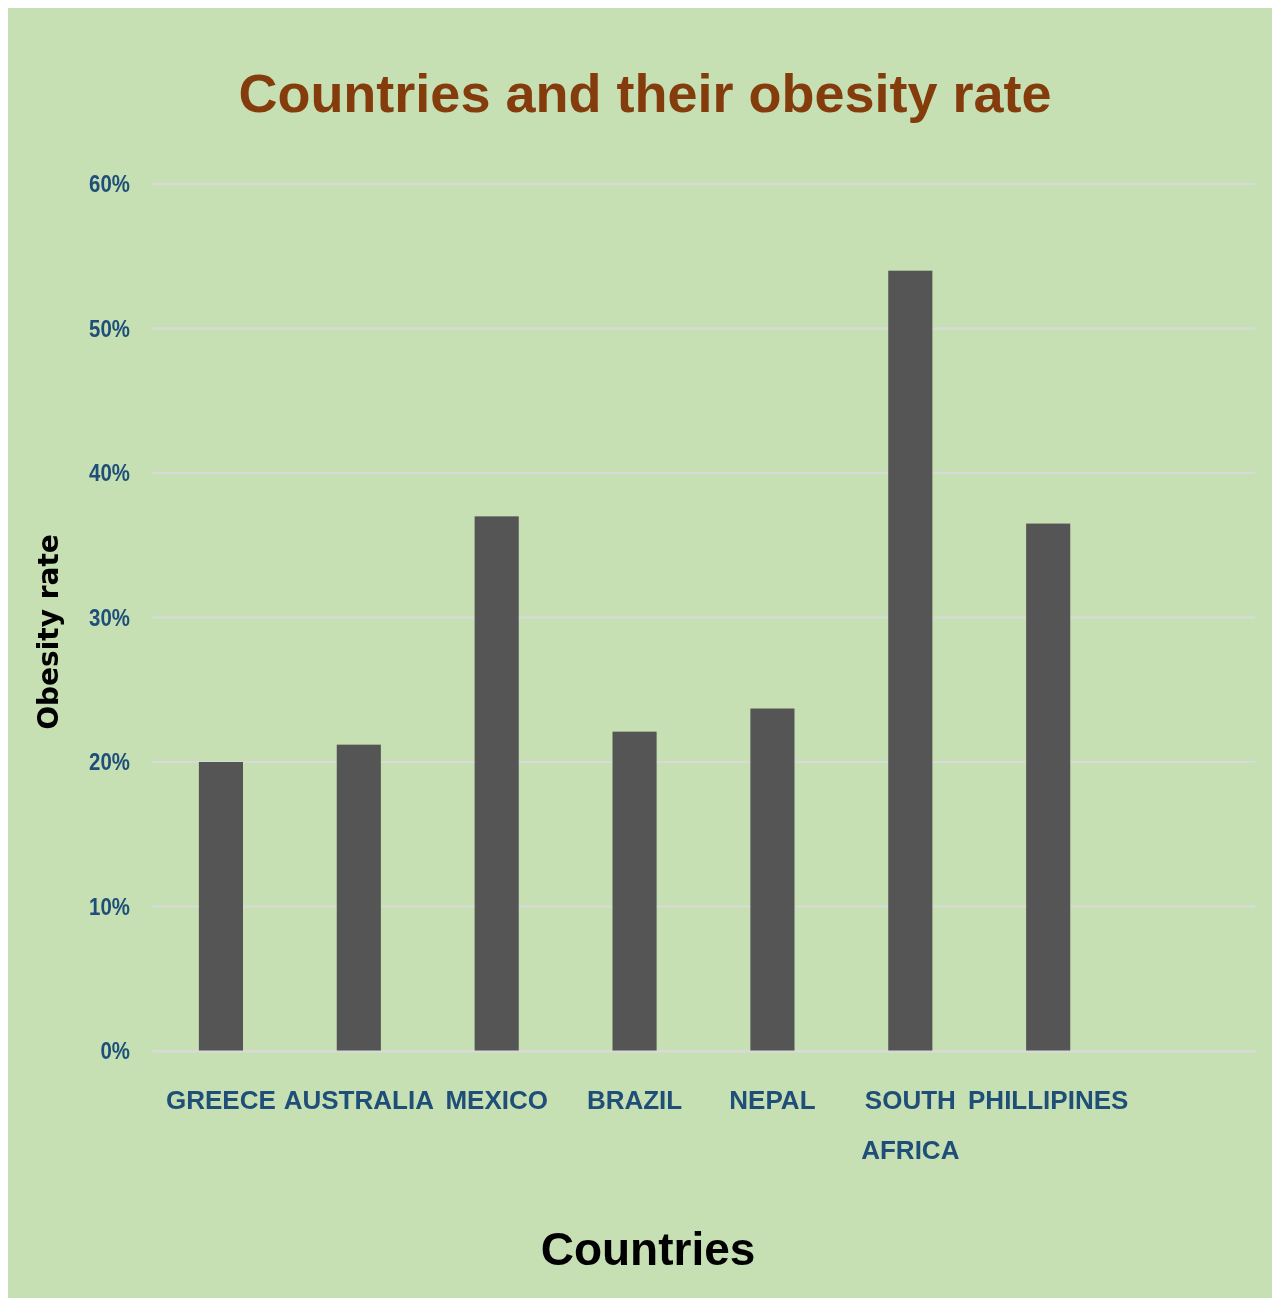  I want to click on y-tick-label: 20%, so click(110, 762).